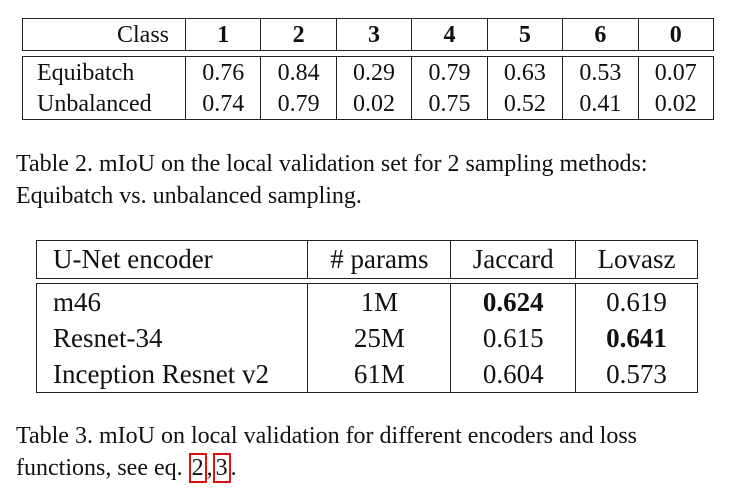 The height and width of the screenshot is (503, 749). What do you see at coordinates (172, 301) in the screenshot?
I see `encoder-name: m46` at bounding box center [172, 301].